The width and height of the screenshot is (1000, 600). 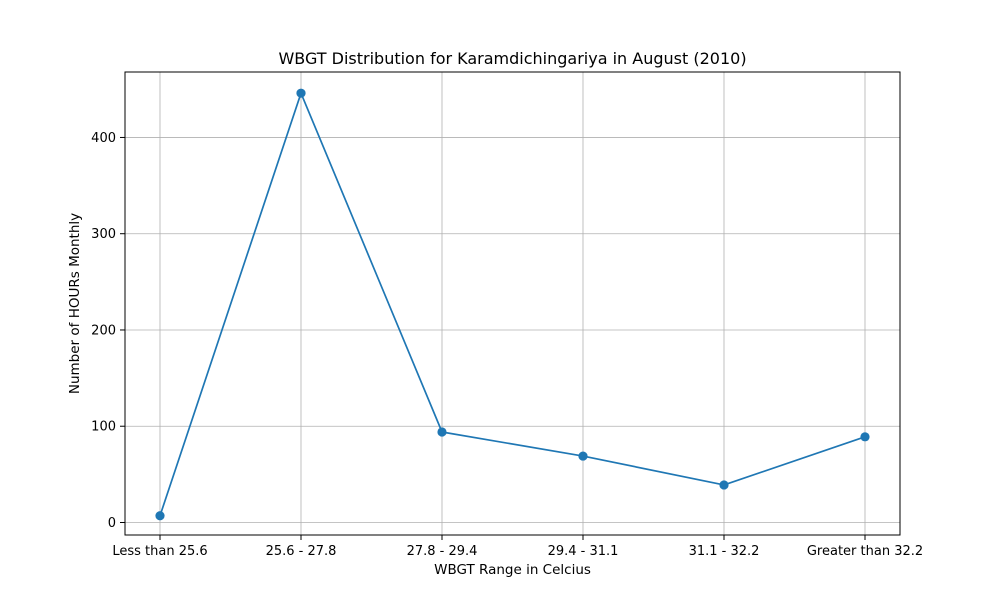 What do you see at coordinates (103, 427) in the screenshot?
I see `y-tick-label: 100` at bounding box center [103, 427].